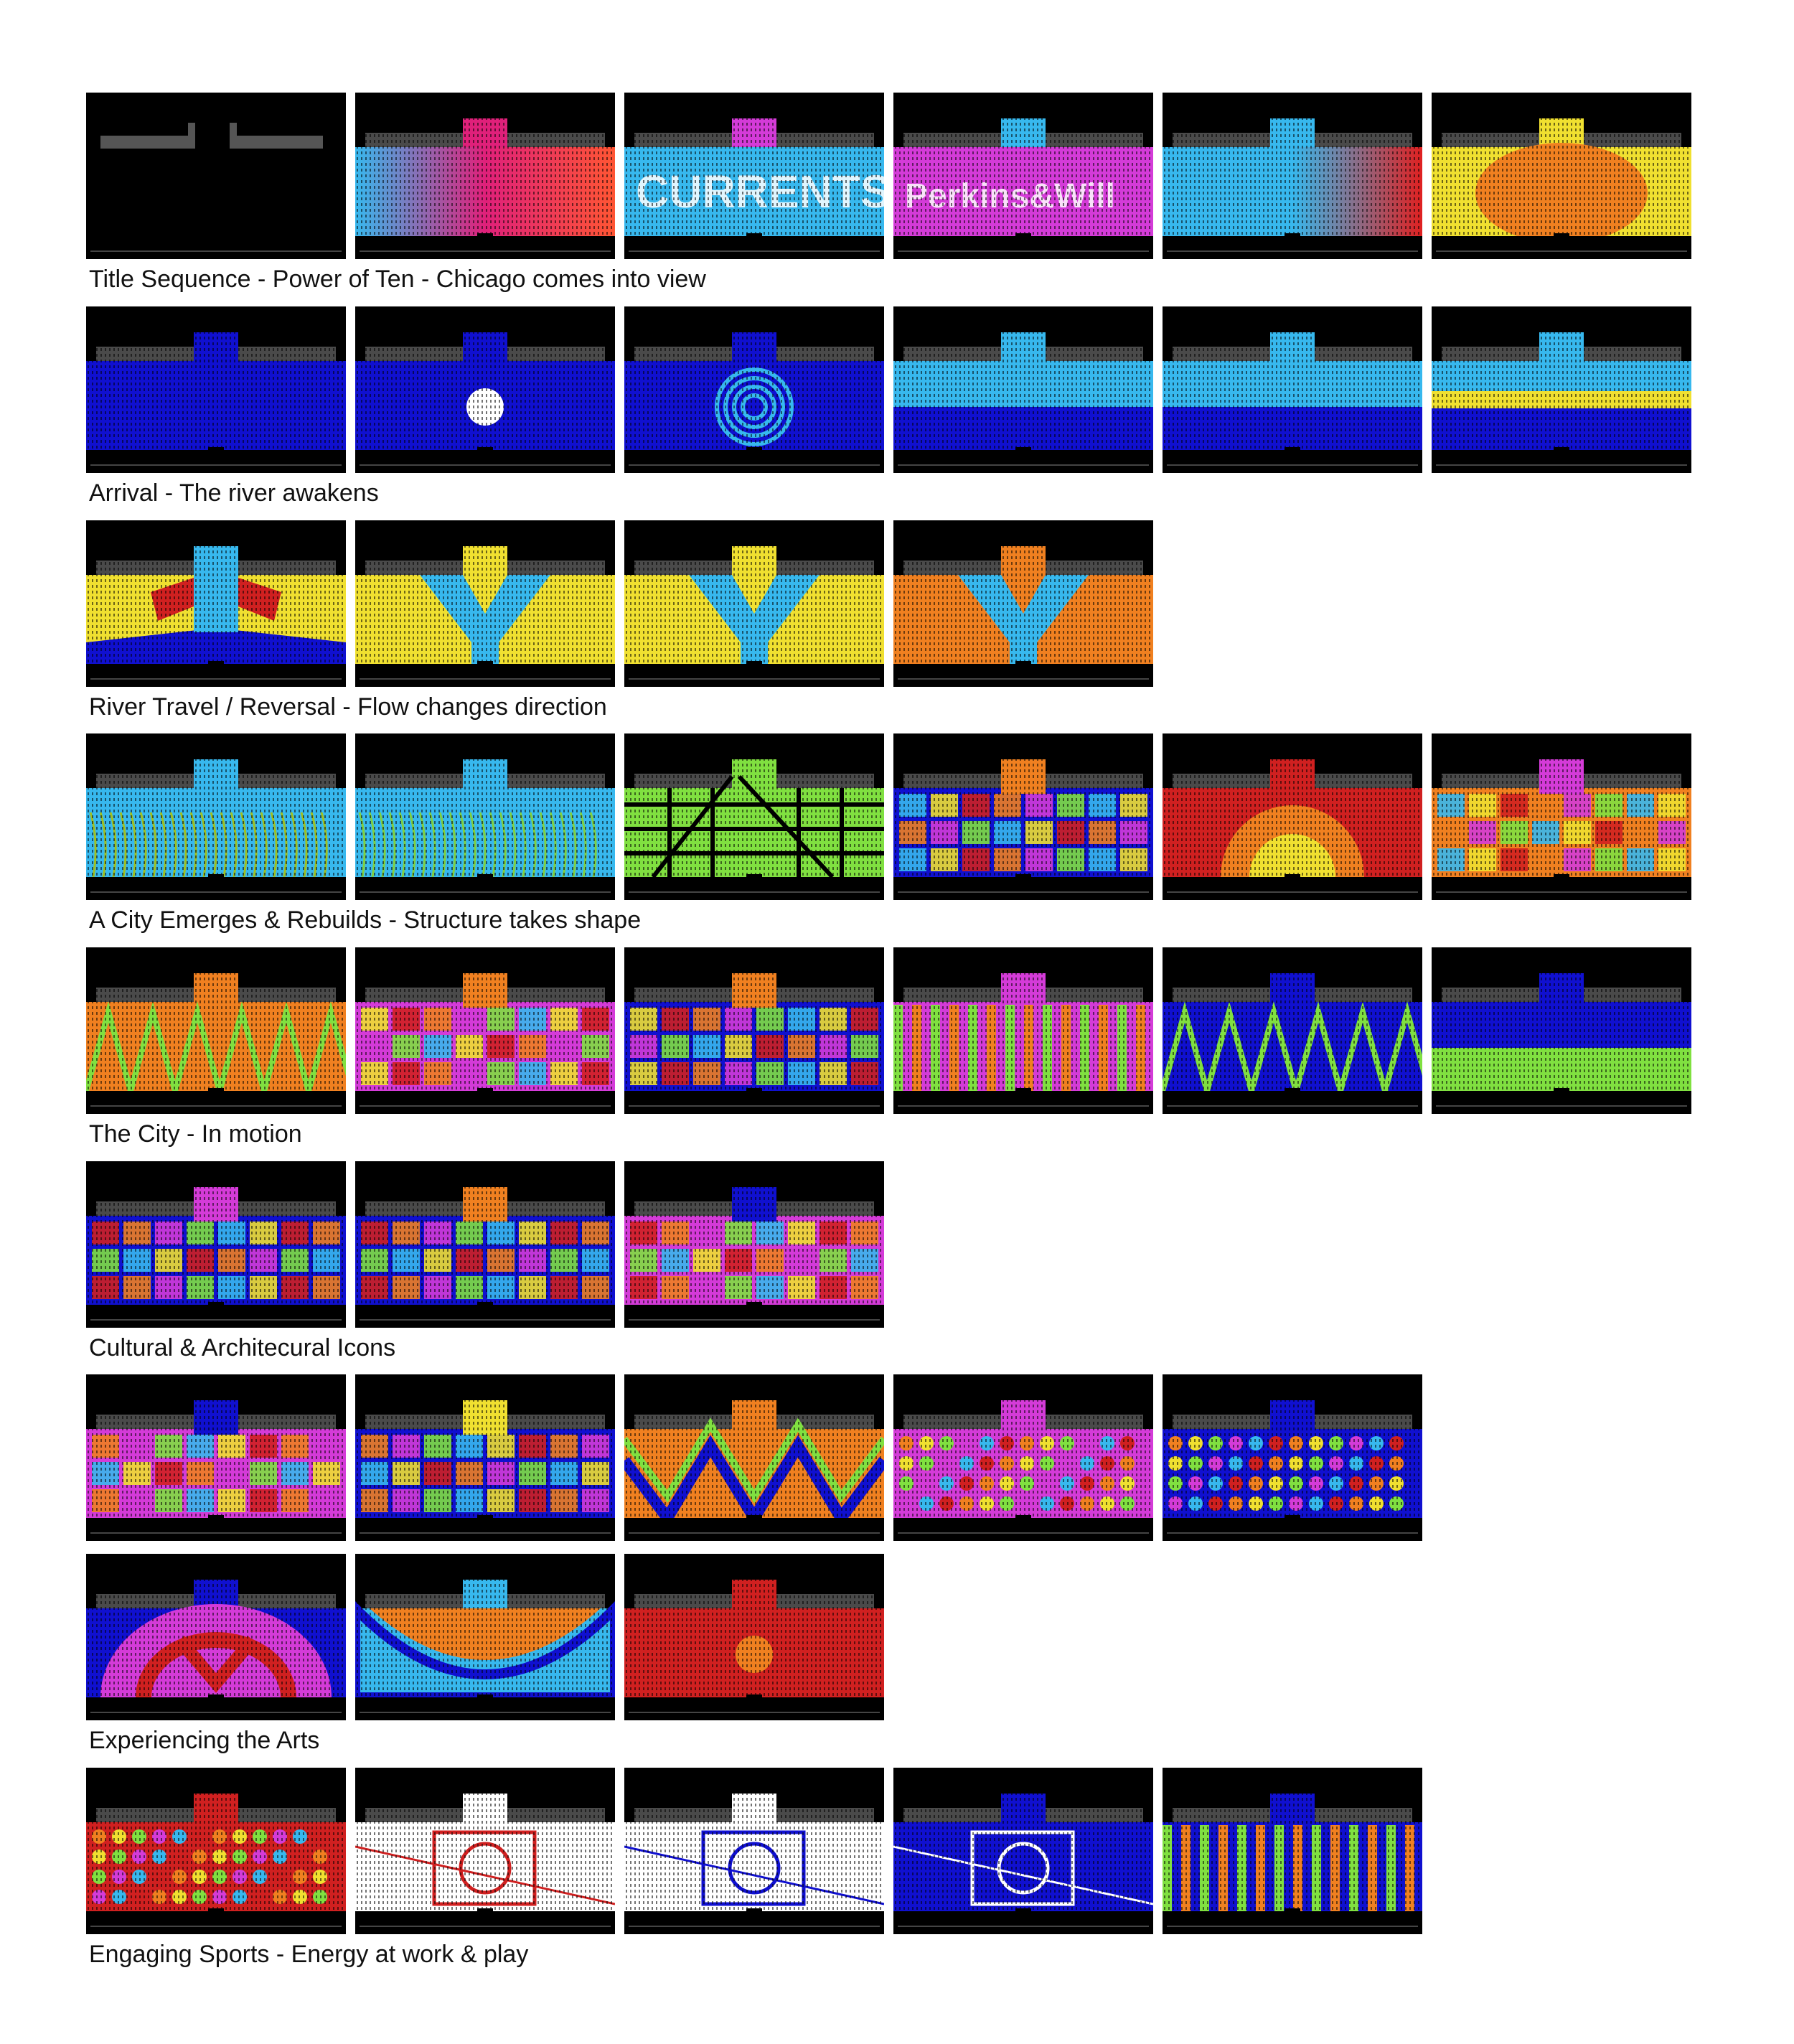 This screenshot has height=2044, width=1794. Describe the element at coordinates (754, 176) in the screenshot. I see `frame-thumbnail: CURRENTS` at that location.